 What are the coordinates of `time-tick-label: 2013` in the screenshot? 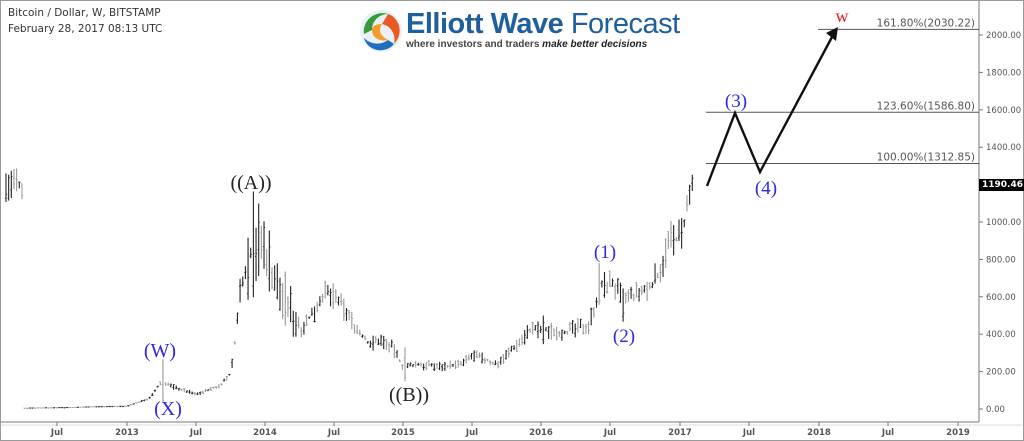 It's located at (127, 433).